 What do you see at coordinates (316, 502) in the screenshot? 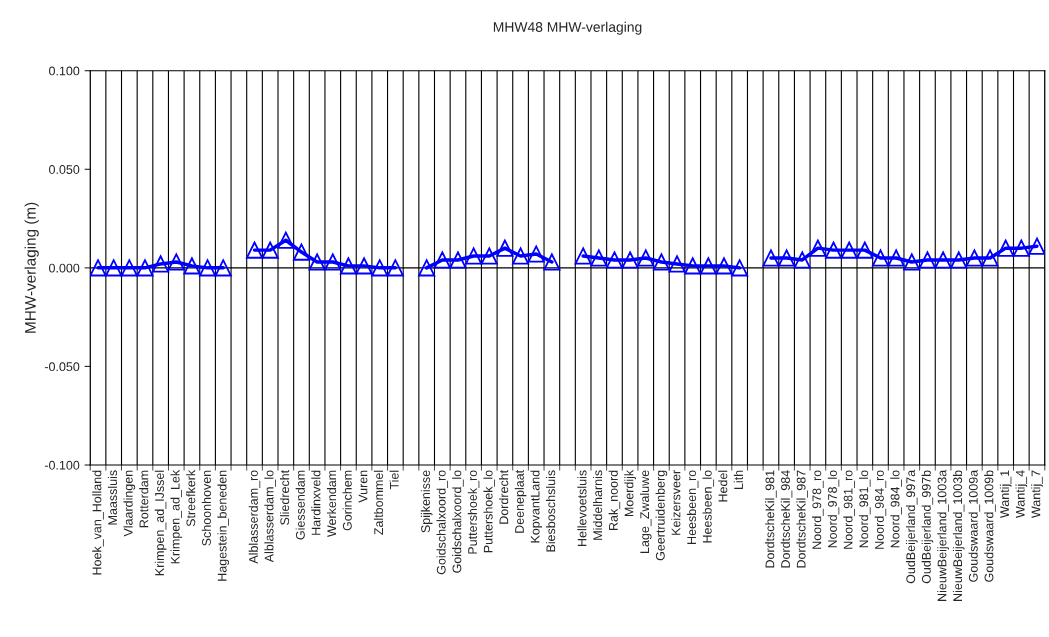
I see `x-tick-label: Hardinxveld` at bounding box center [316, 502].